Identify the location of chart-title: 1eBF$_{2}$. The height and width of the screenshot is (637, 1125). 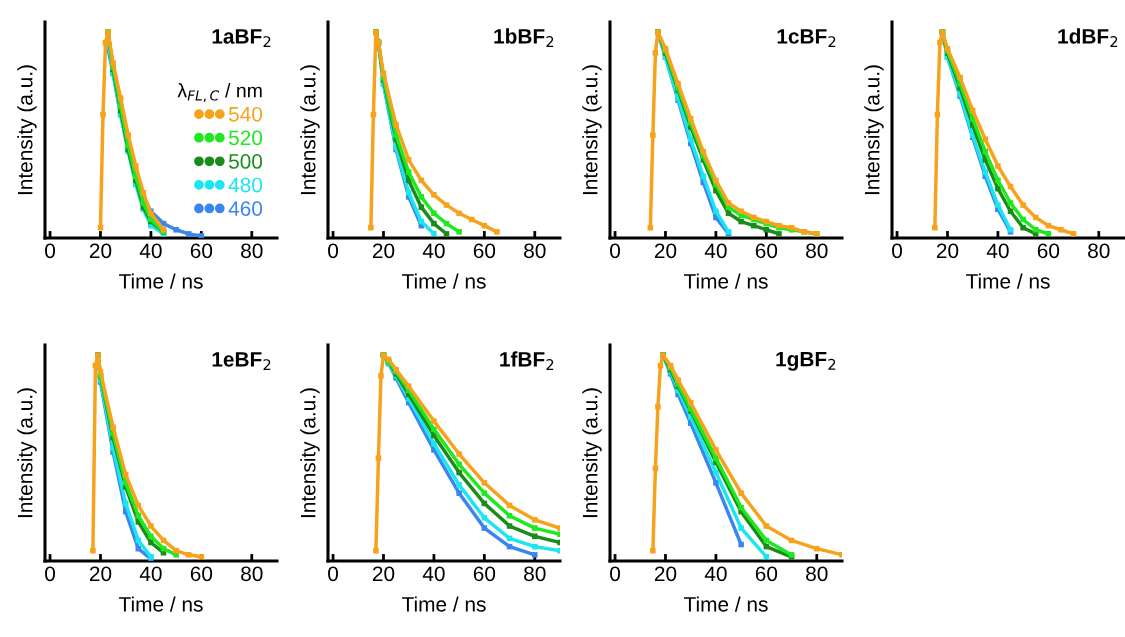
(241, 361).